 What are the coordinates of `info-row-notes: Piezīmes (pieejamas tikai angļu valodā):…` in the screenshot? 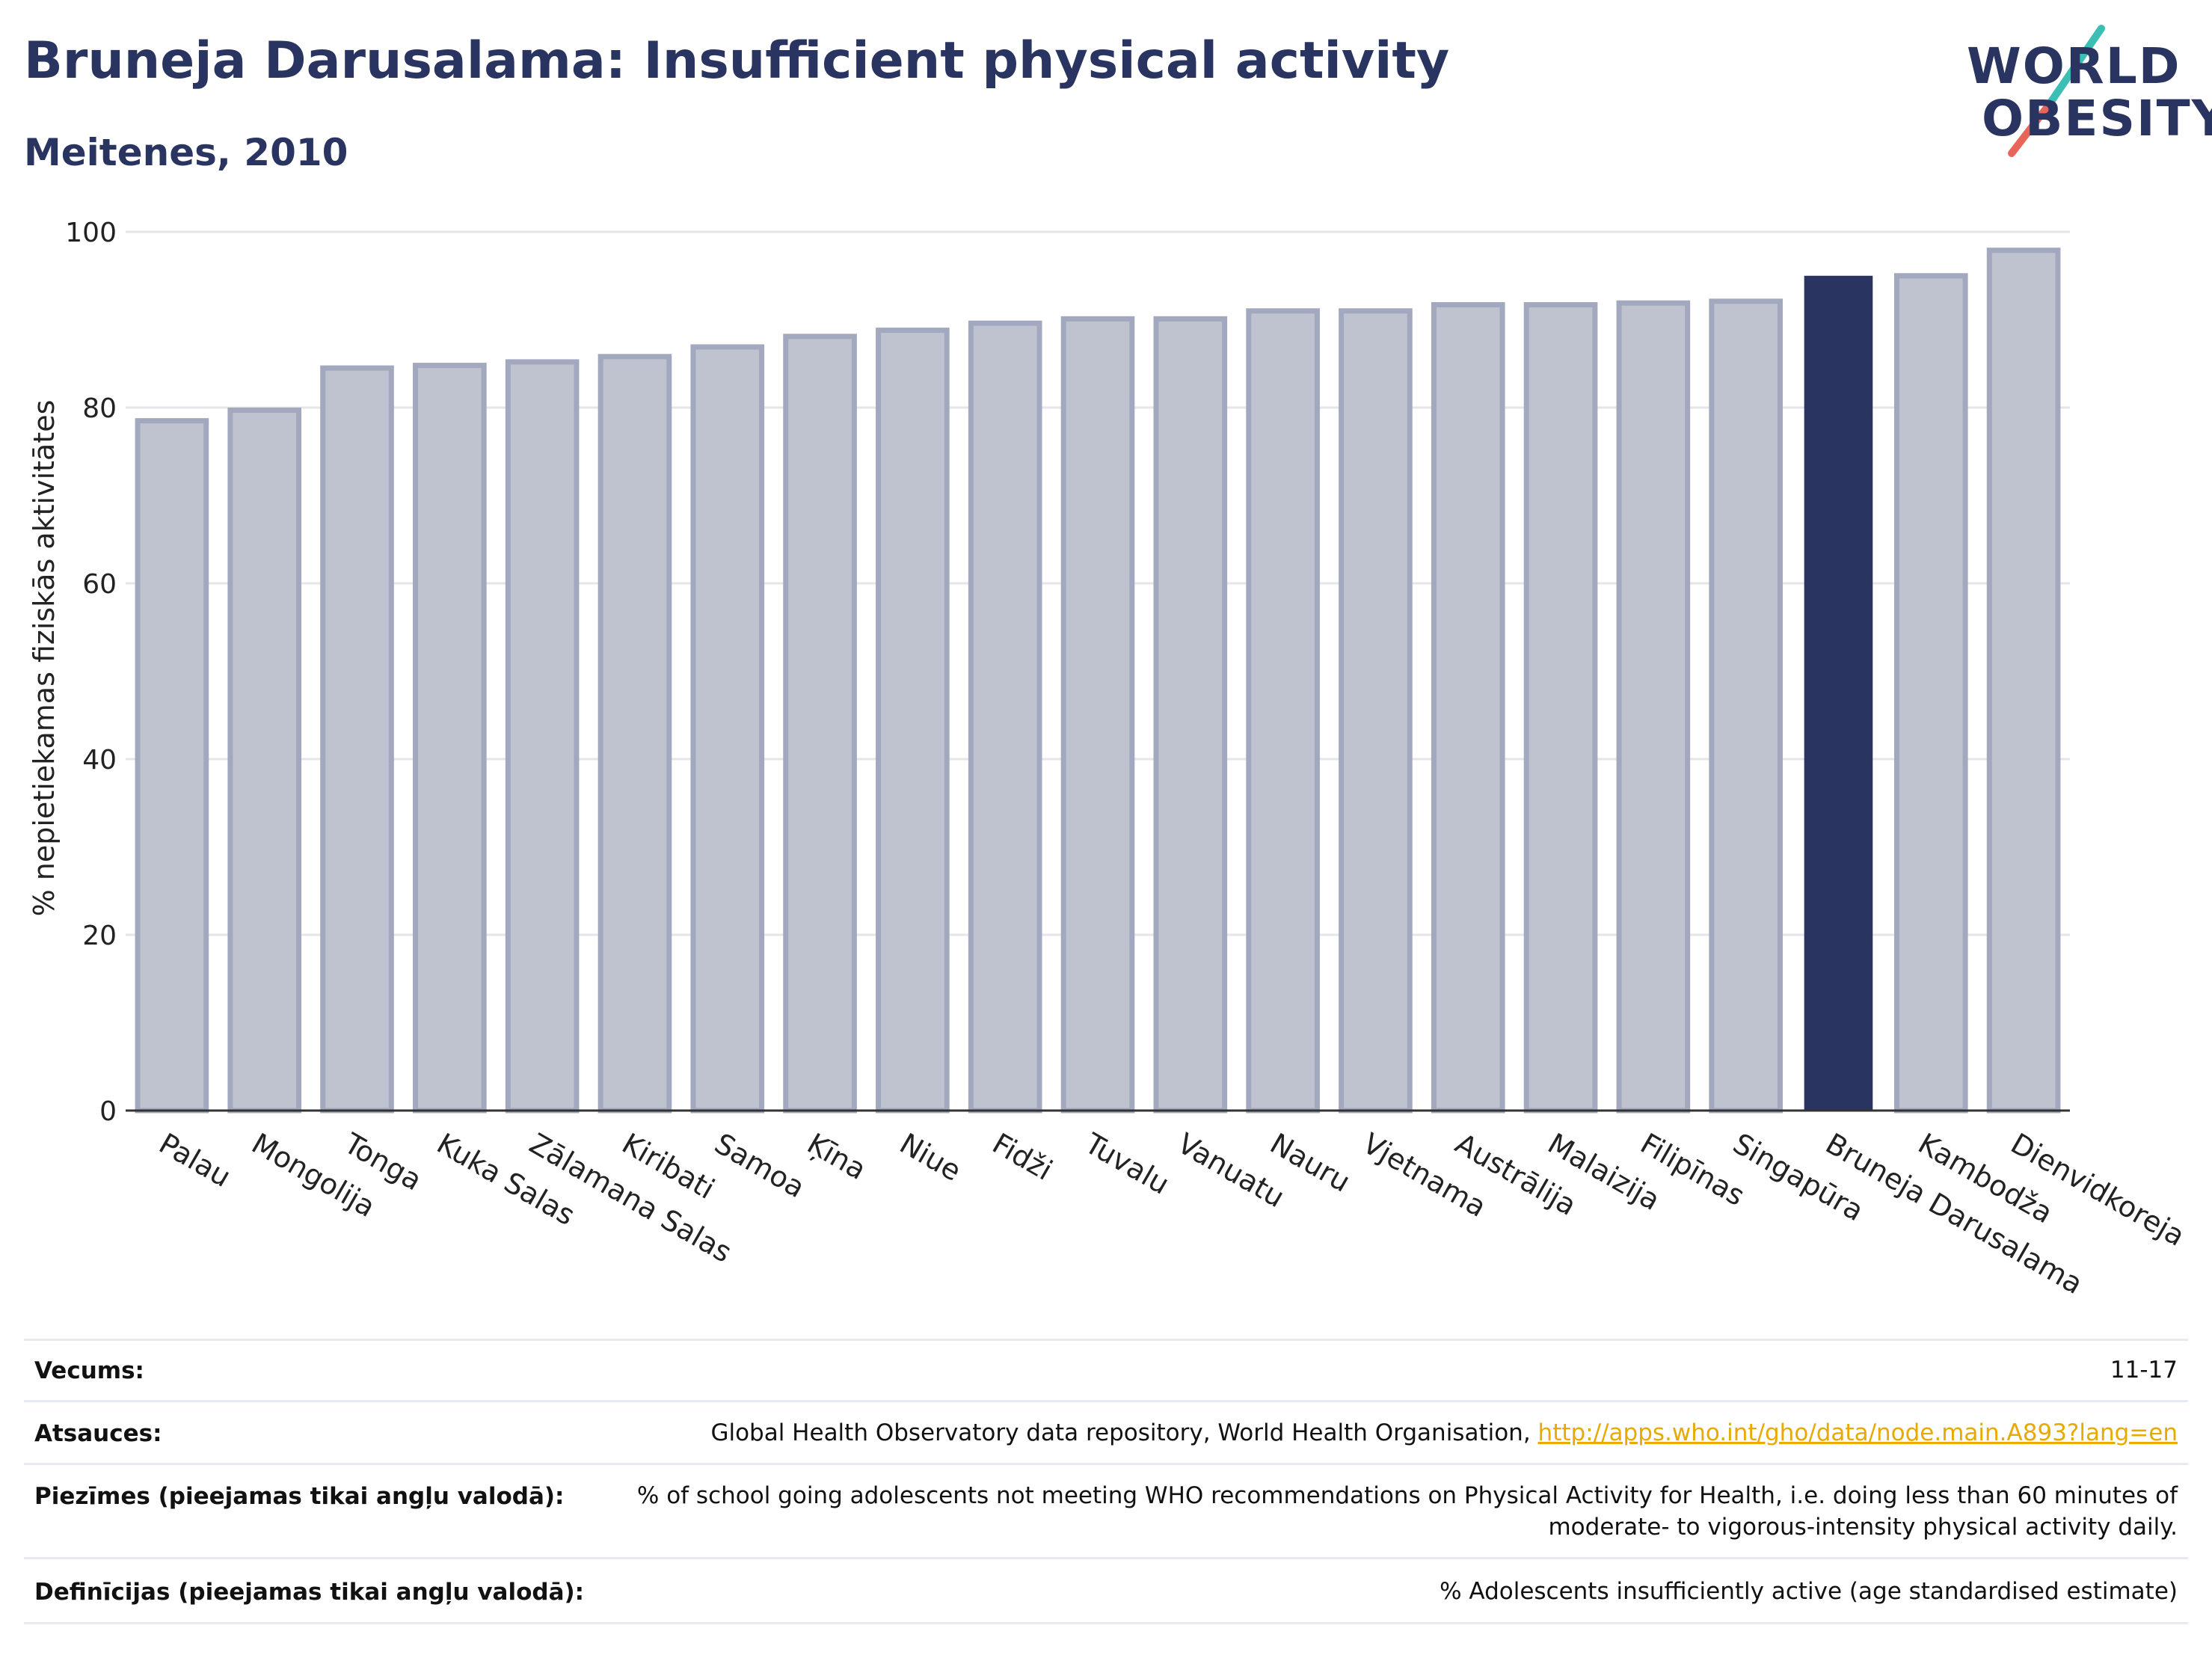 It's located at (1106, 1510).